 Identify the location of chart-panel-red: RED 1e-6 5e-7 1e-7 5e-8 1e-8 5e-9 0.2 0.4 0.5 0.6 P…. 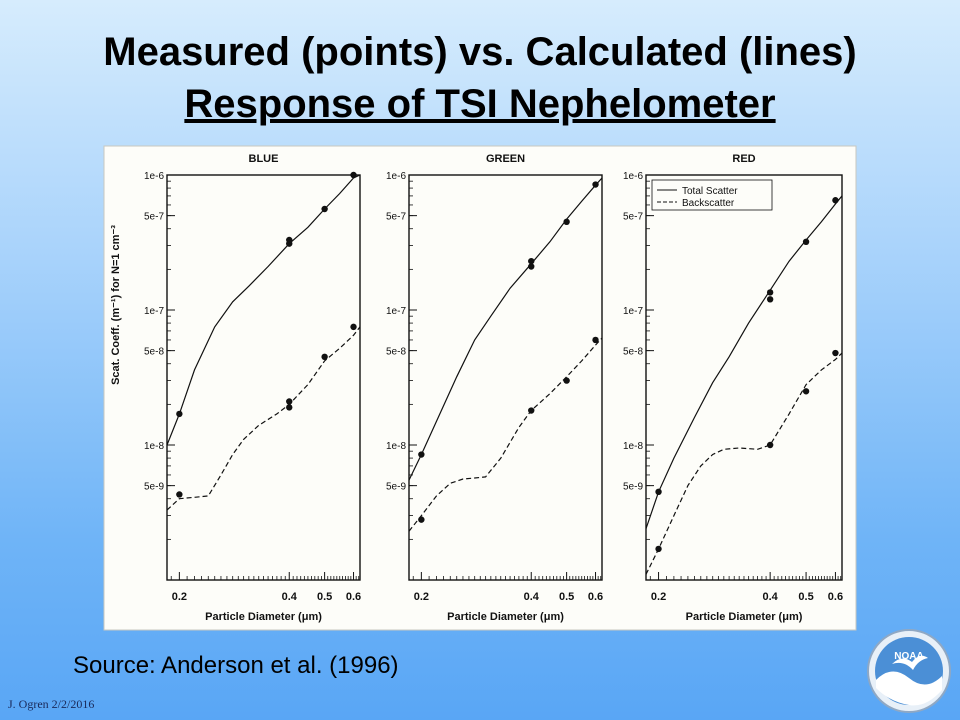
(733, 388).